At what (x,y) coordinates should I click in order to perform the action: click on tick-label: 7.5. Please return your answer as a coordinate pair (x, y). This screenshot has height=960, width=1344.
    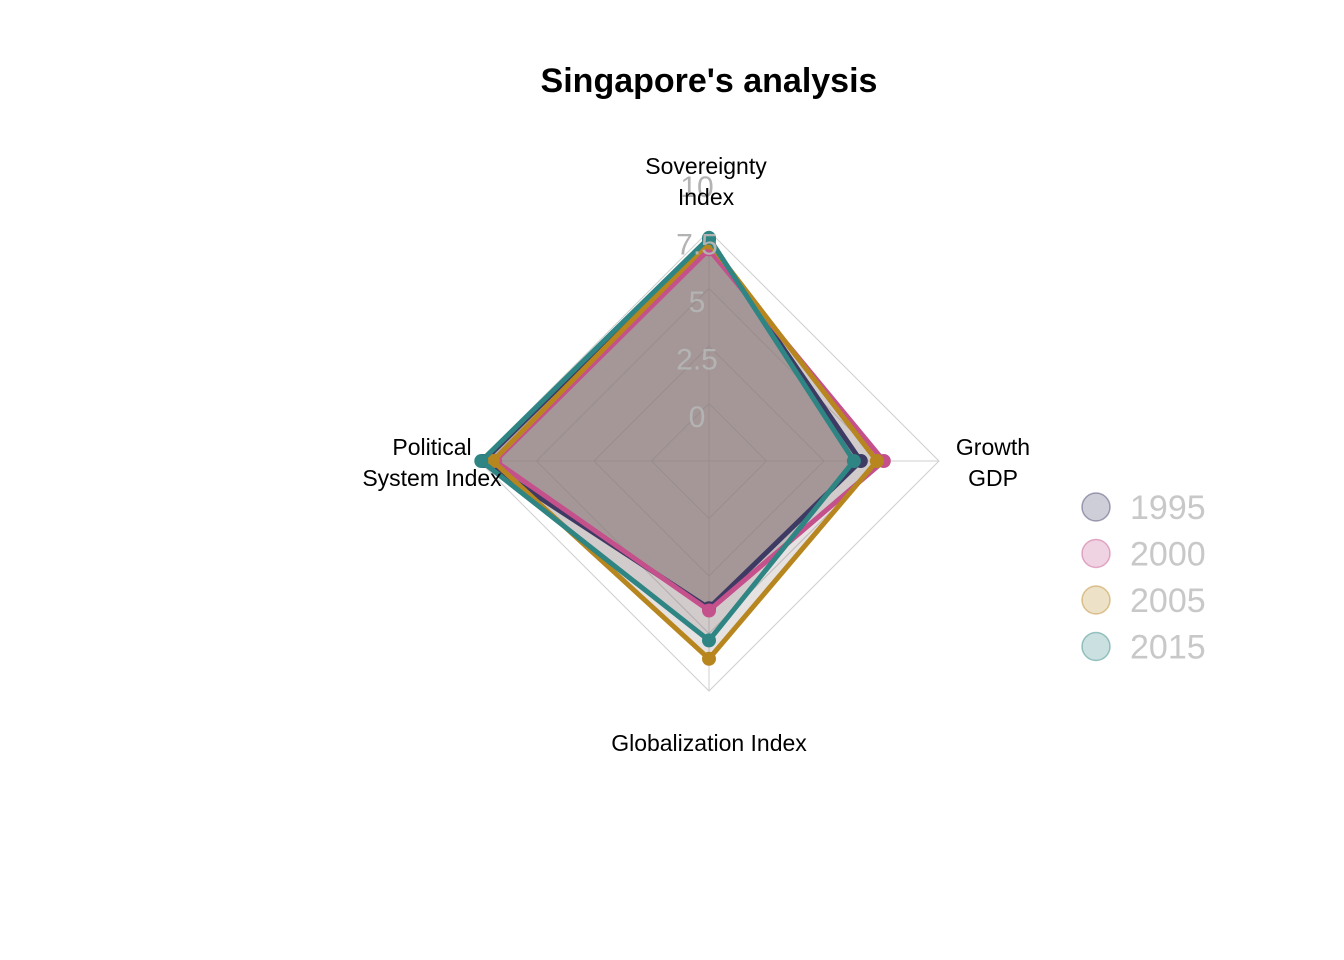
    Looking at the image, I should click on (697, 245).